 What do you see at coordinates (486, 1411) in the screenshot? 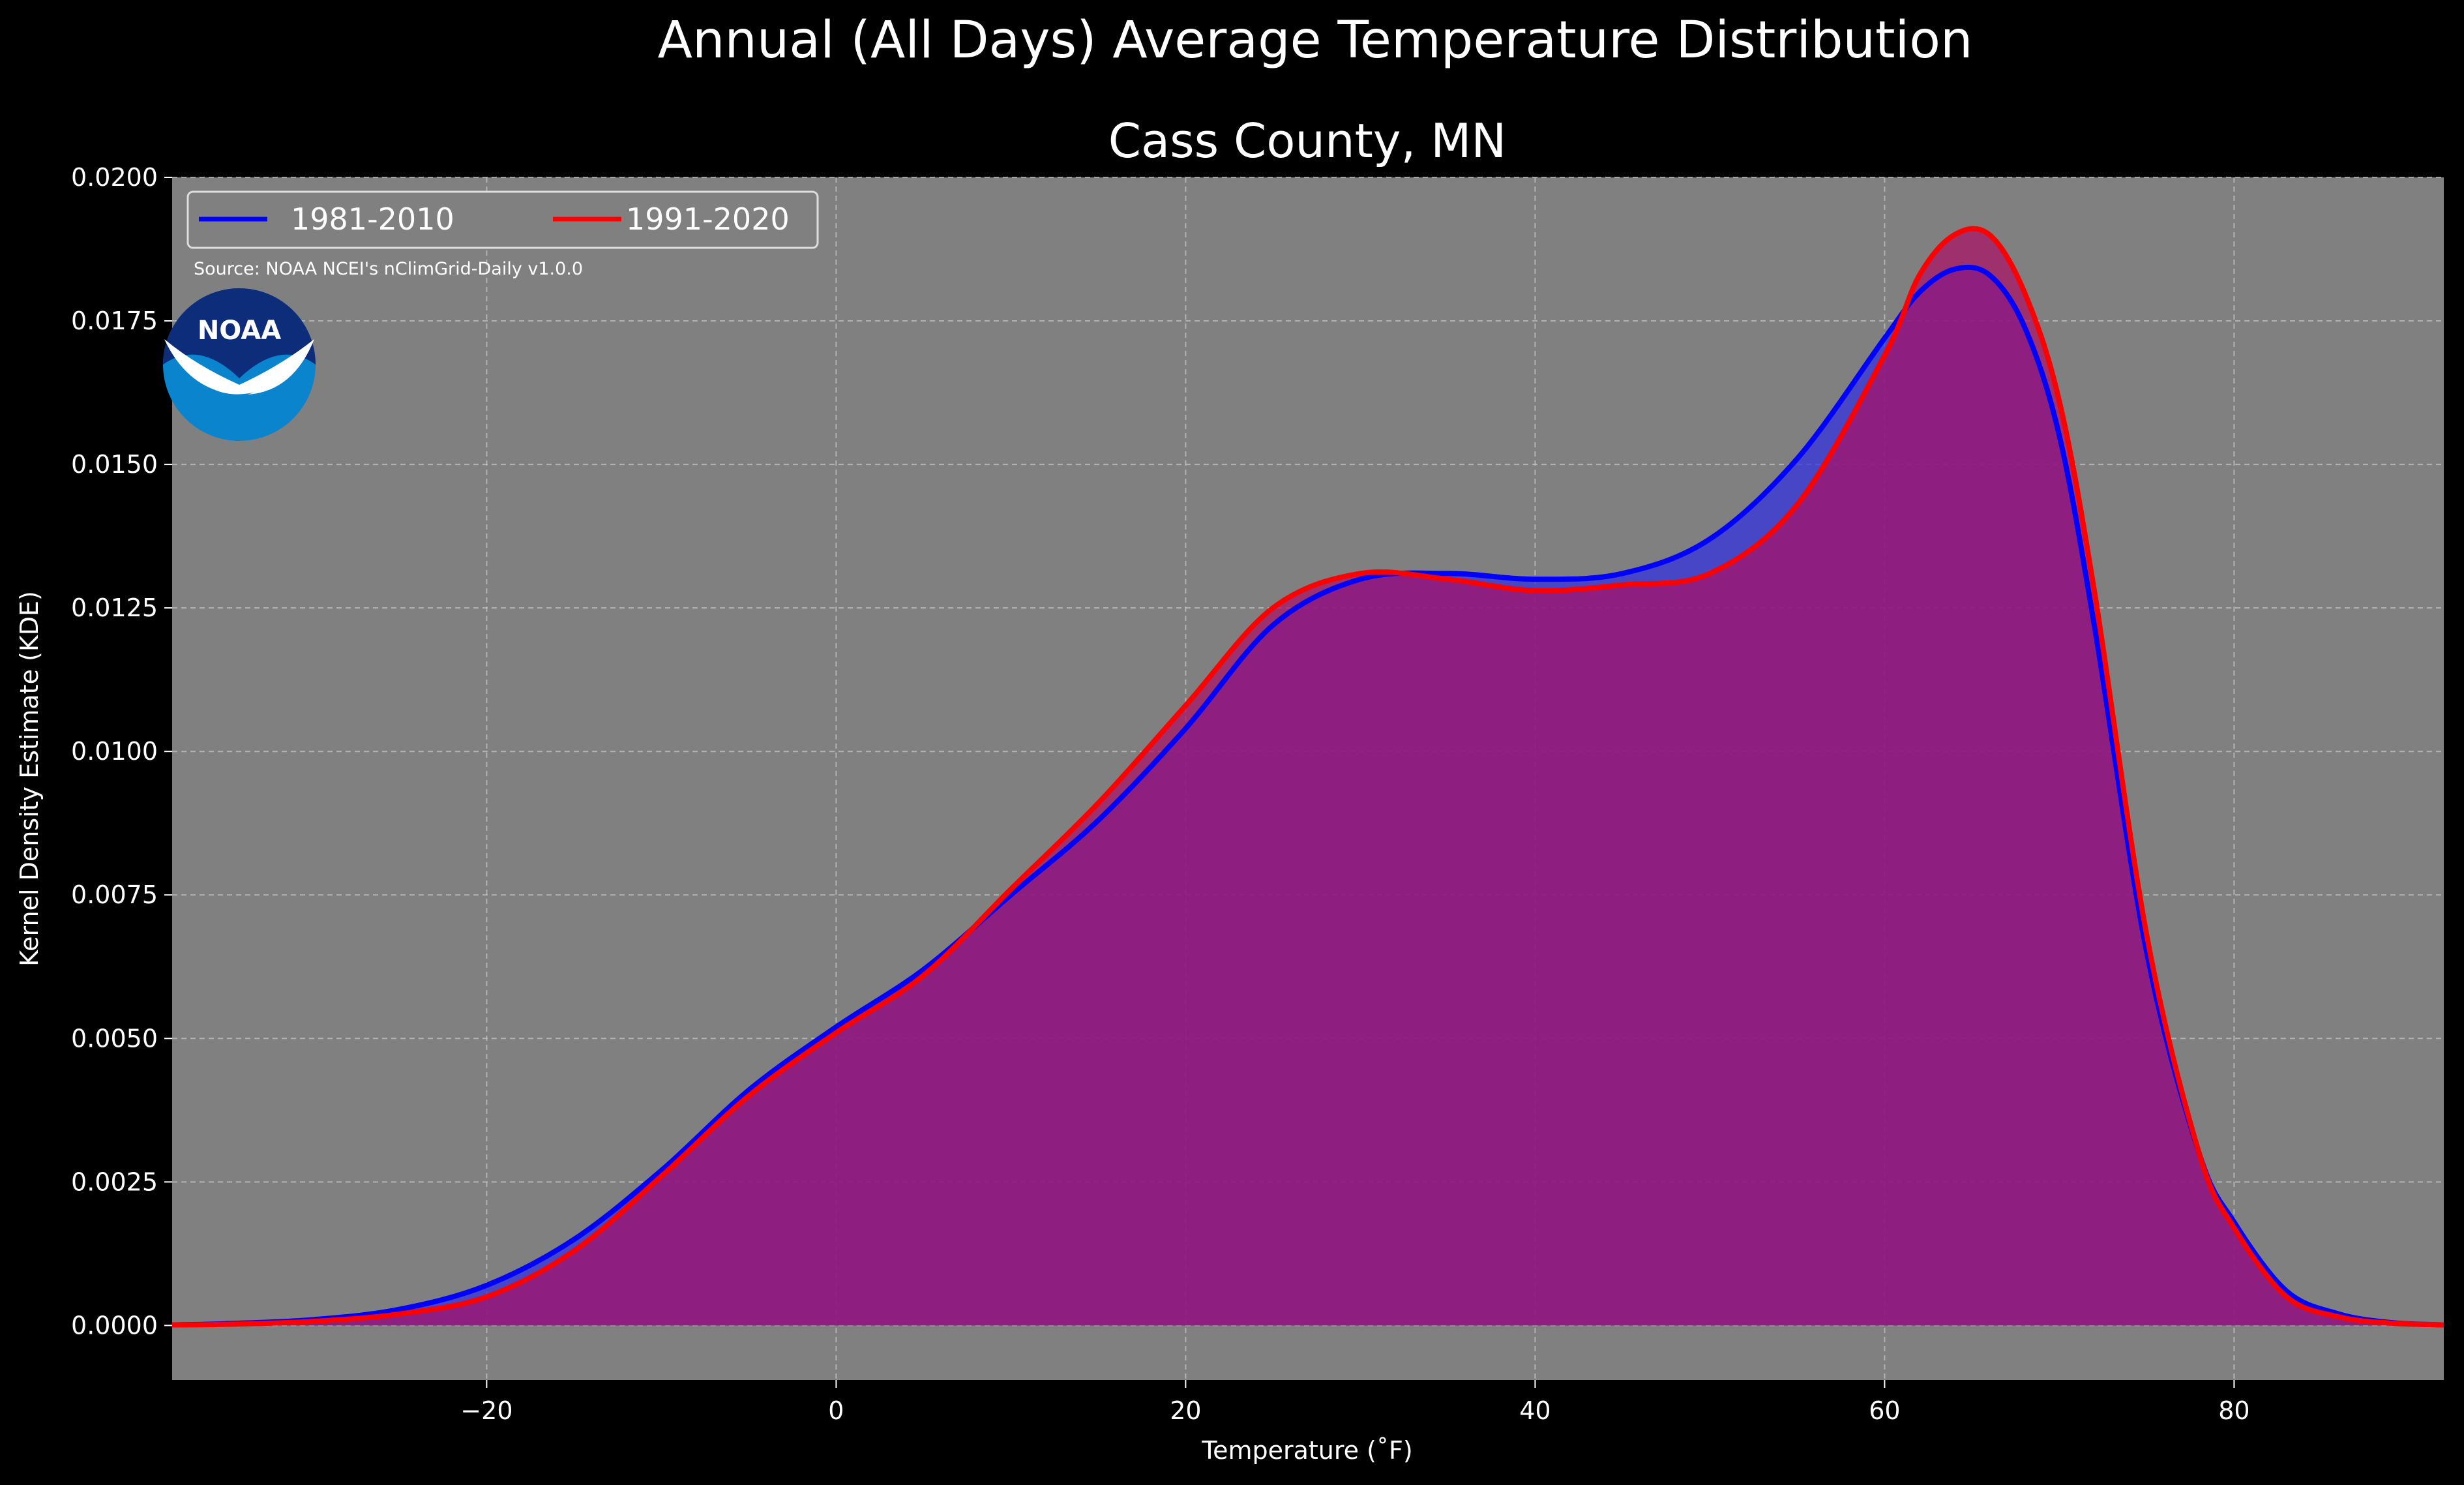
I see `x-tick-label: −20` at bounding box center [486, 1411].